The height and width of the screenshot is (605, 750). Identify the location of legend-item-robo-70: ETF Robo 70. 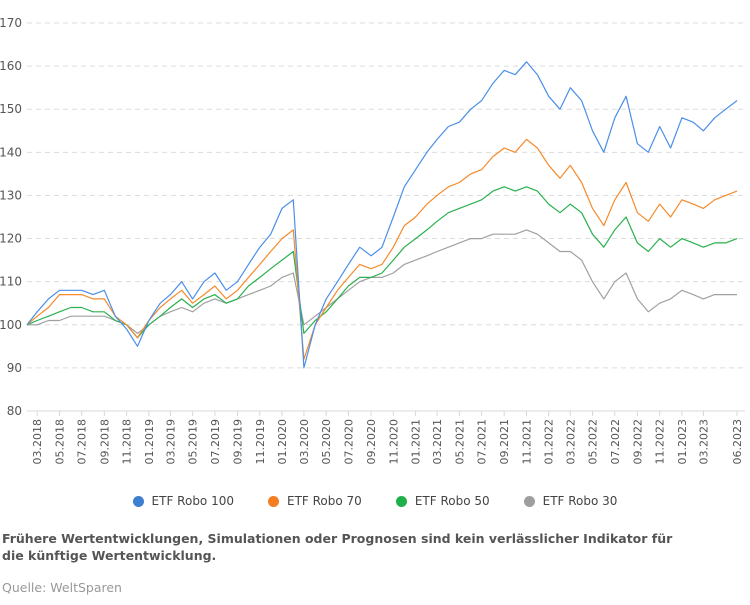
(315, 501).